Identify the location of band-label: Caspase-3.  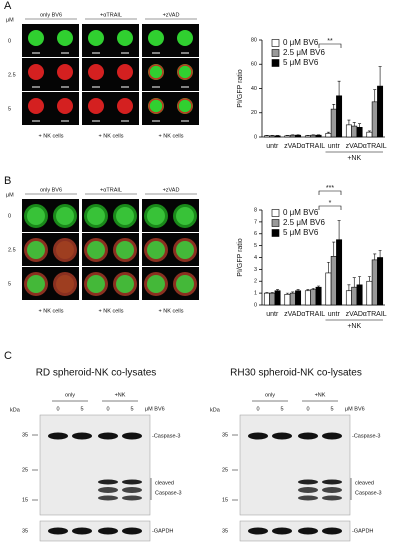
(368, 493).